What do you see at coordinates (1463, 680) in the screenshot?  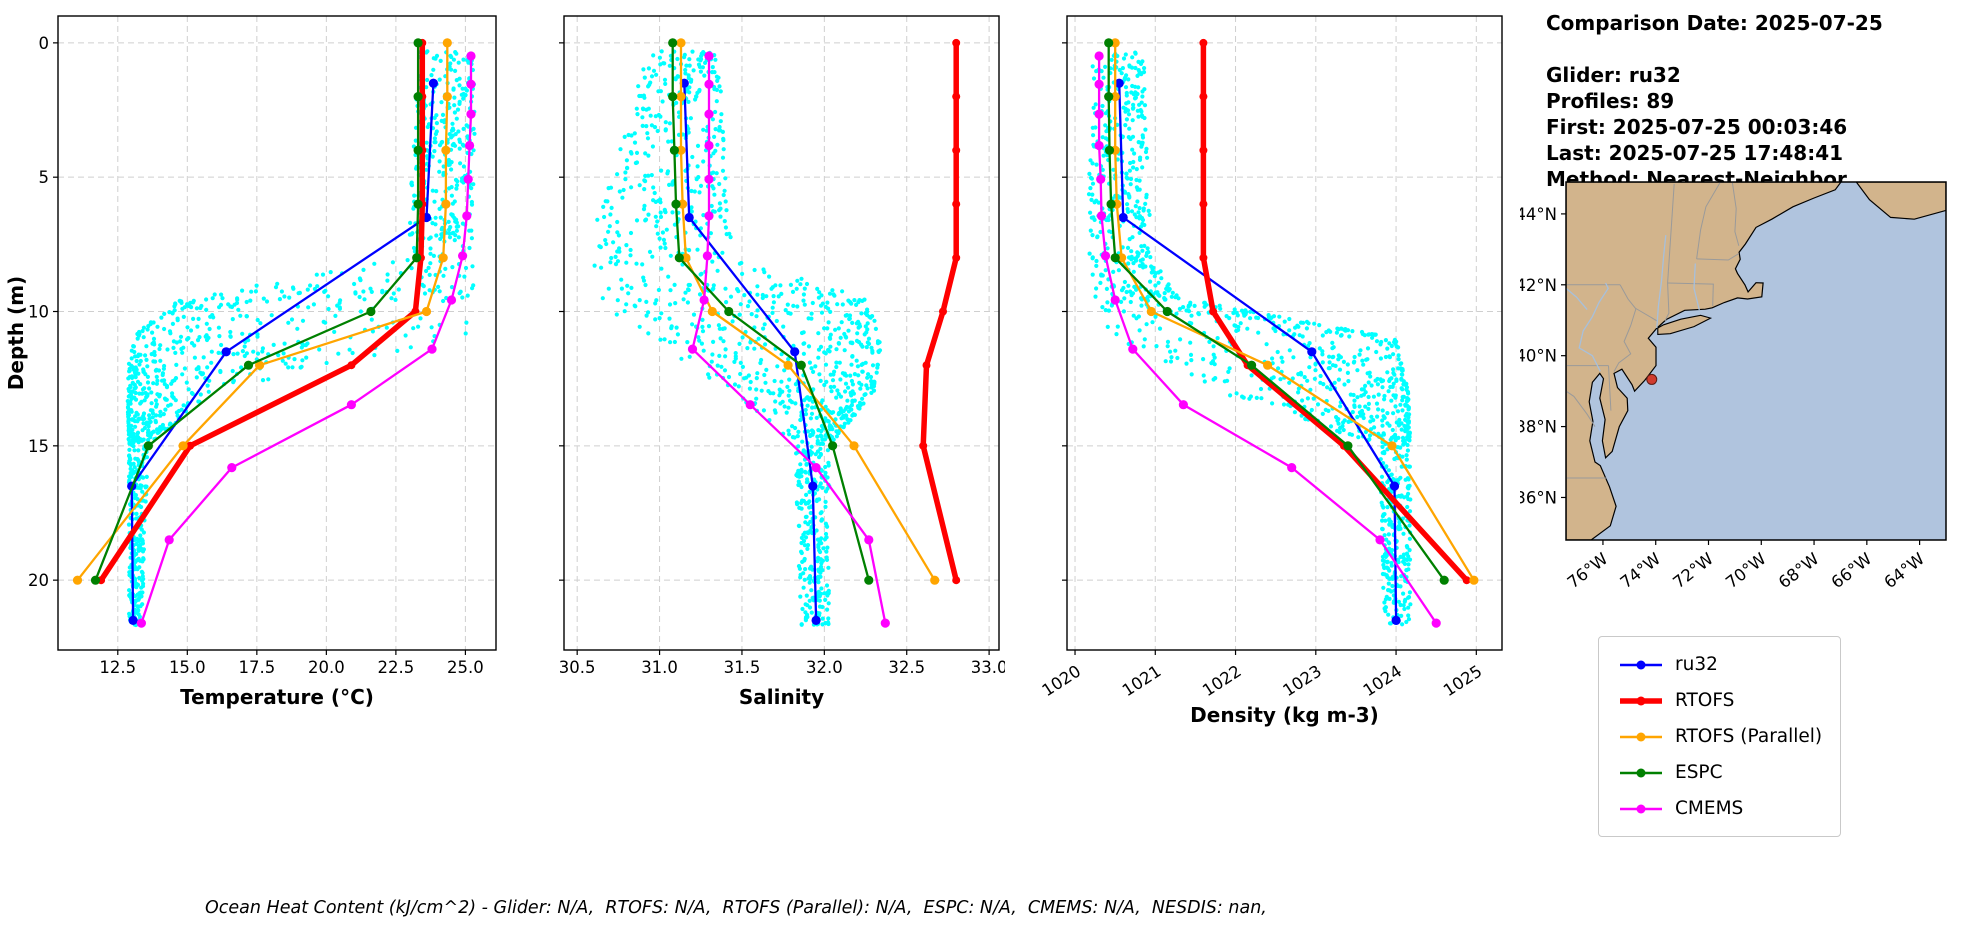 I see `svg-text: 1025` at bounding box center [1463, 680].